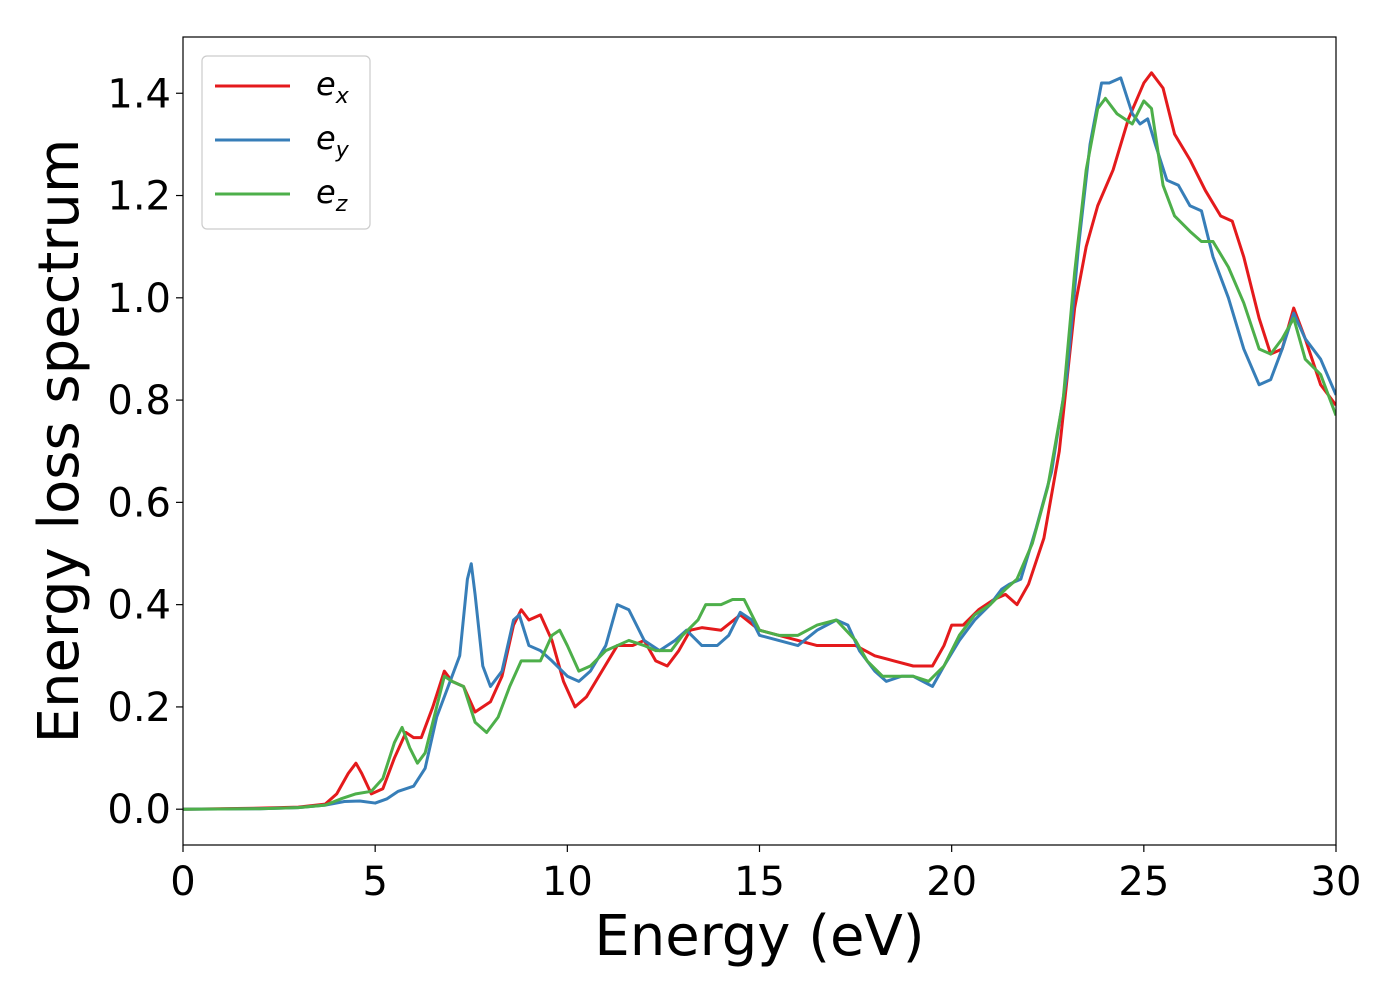 This screenshot has height=1000, width=1400. Describe the element at coordinates (139, 708) in the screenshot. I see `y-tick-label: 0.2` at that location.